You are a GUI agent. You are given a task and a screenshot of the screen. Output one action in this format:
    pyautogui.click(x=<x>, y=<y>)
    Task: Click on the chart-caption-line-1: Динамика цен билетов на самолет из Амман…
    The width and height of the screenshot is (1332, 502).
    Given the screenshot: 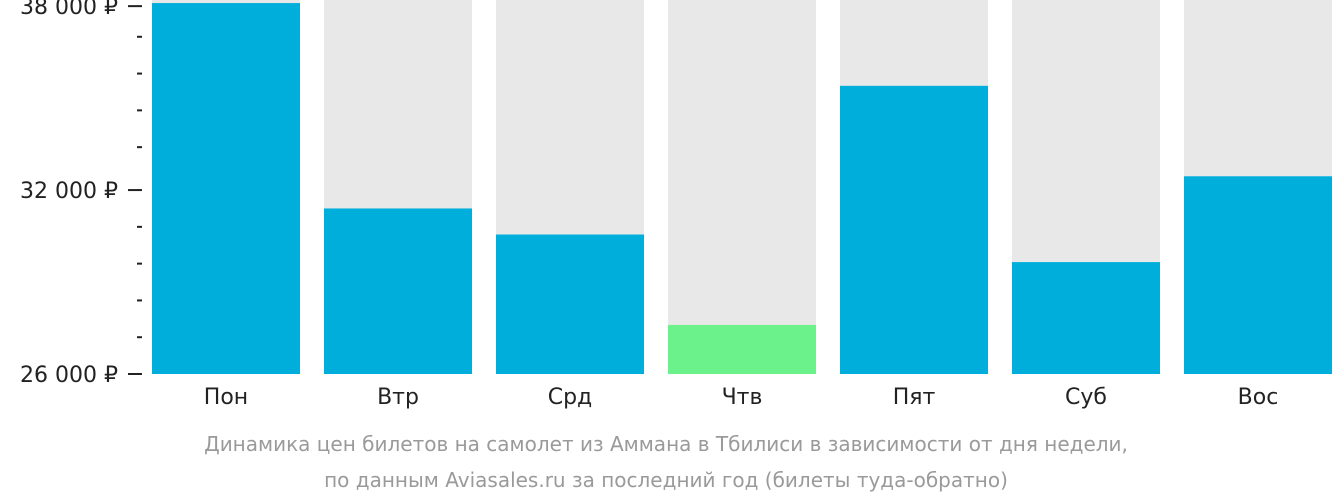 What is the action you would take?
    pyautogui.click(x=666, y=444)
    